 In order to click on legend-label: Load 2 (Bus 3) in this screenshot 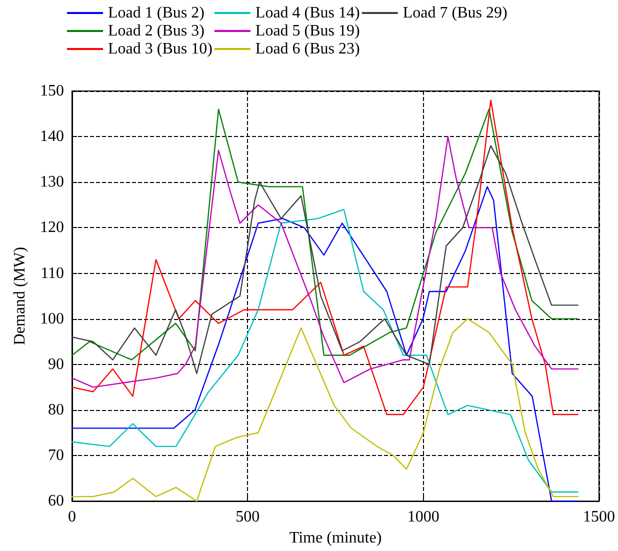, I will do `click(156, 31)`.